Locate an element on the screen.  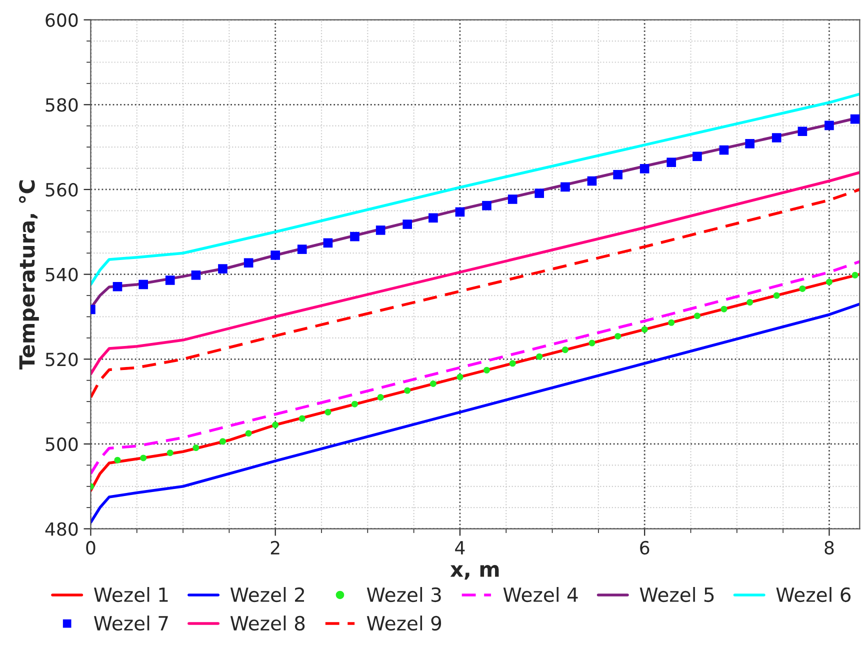
y-tick-label: 500 is located at coordinates (62, 444).